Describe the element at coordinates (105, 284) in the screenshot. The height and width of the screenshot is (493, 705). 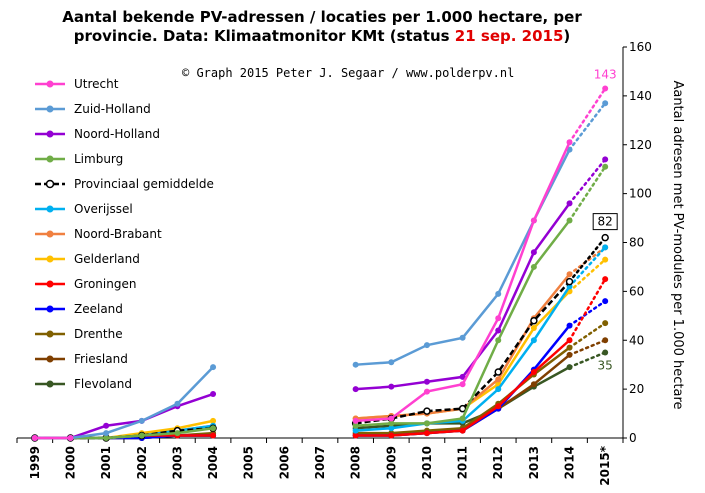
I see `legend-label: Groningen` at that location.